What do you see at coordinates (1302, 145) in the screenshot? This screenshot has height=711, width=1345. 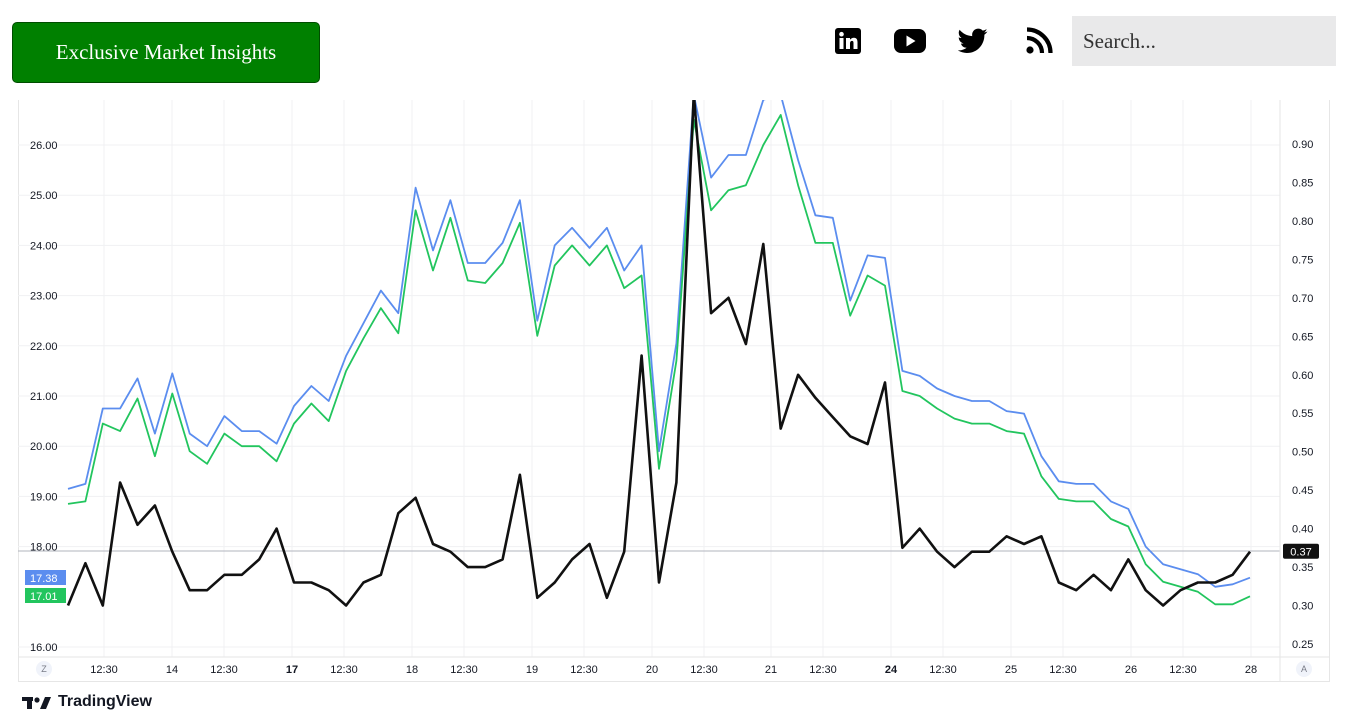 I see `right-tick-label: 0.90` at bounding box center [1302, 145].